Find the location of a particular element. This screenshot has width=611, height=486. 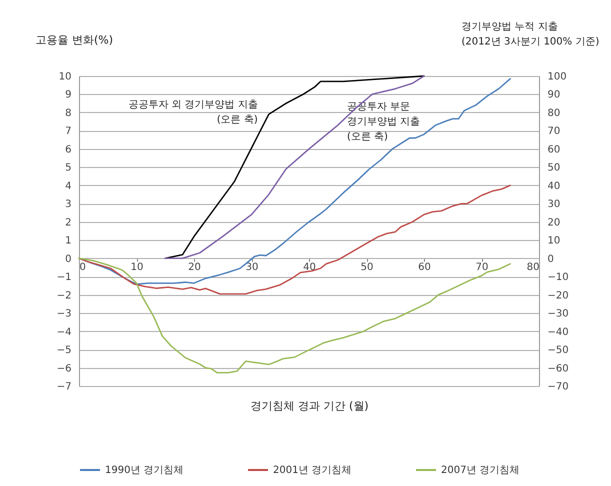

y-tick-label: −7 is located at coordinates (64, 387).